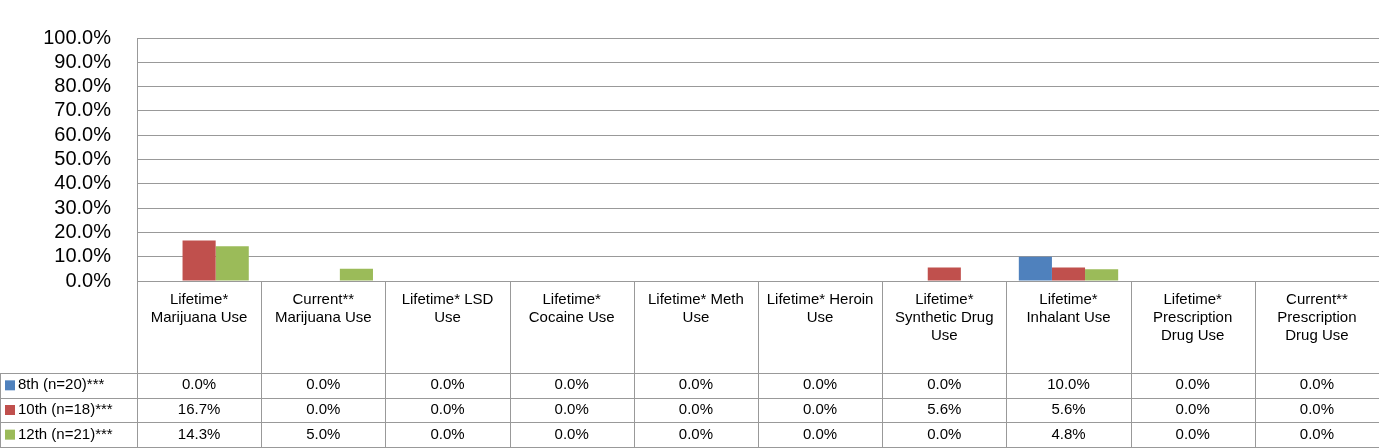  Describe the element at coordinates (83, 133) in the screenshot. I see `y-tick-label: 60.0%` at that location.